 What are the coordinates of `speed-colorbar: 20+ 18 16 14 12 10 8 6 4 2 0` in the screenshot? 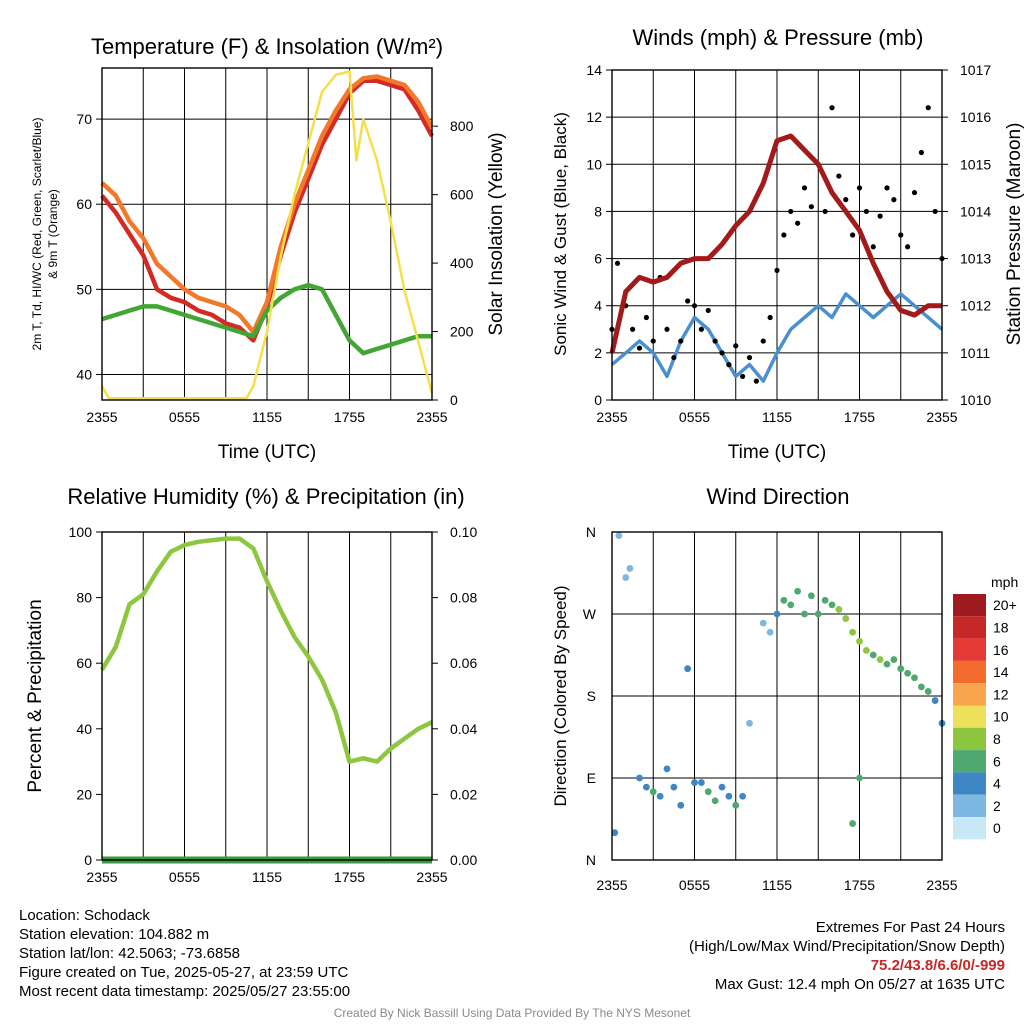 It's located at (985, 717).